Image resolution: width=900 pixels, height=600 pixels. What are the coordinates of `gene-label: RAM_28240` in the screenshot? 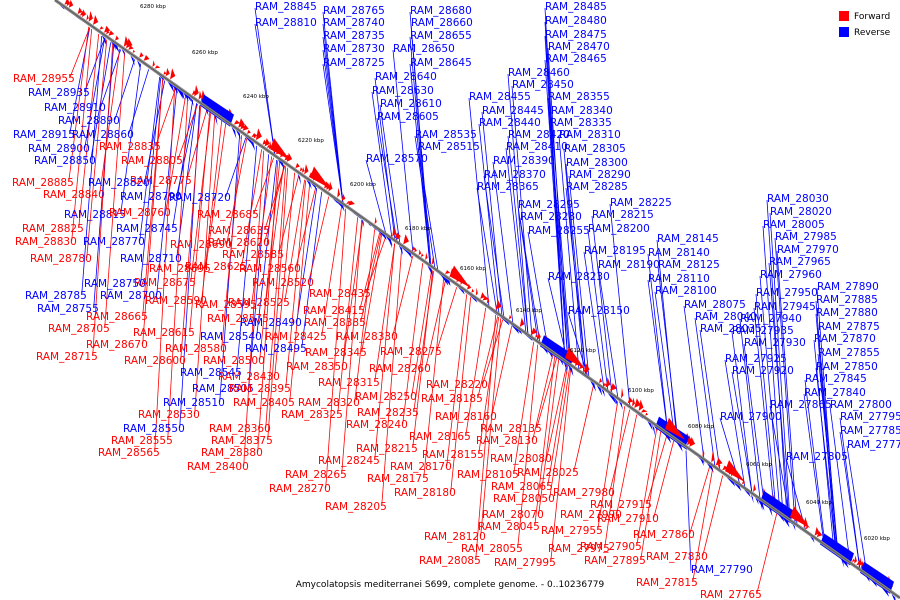 It's located at (377, 425).